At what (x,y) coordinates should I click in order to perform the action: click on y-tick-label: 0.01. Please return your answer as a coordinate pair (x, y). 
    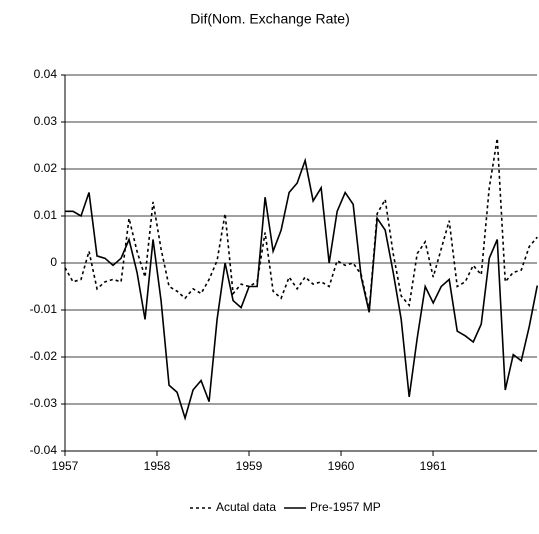
    Looking at the image, I should click on (46, 215).